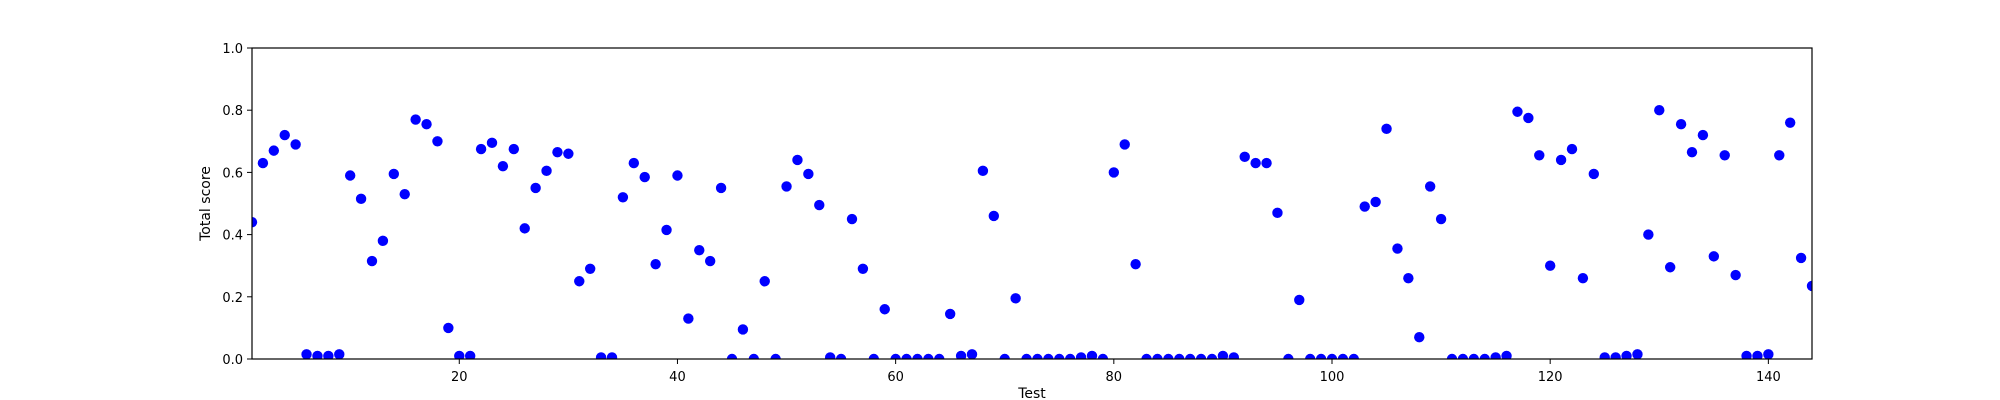 The image size is (2000, 400). What do you see at coordinates (232, 173) in the screenshot?
I see `y-tick-label: 0.6` at bounding box center [232, 173].